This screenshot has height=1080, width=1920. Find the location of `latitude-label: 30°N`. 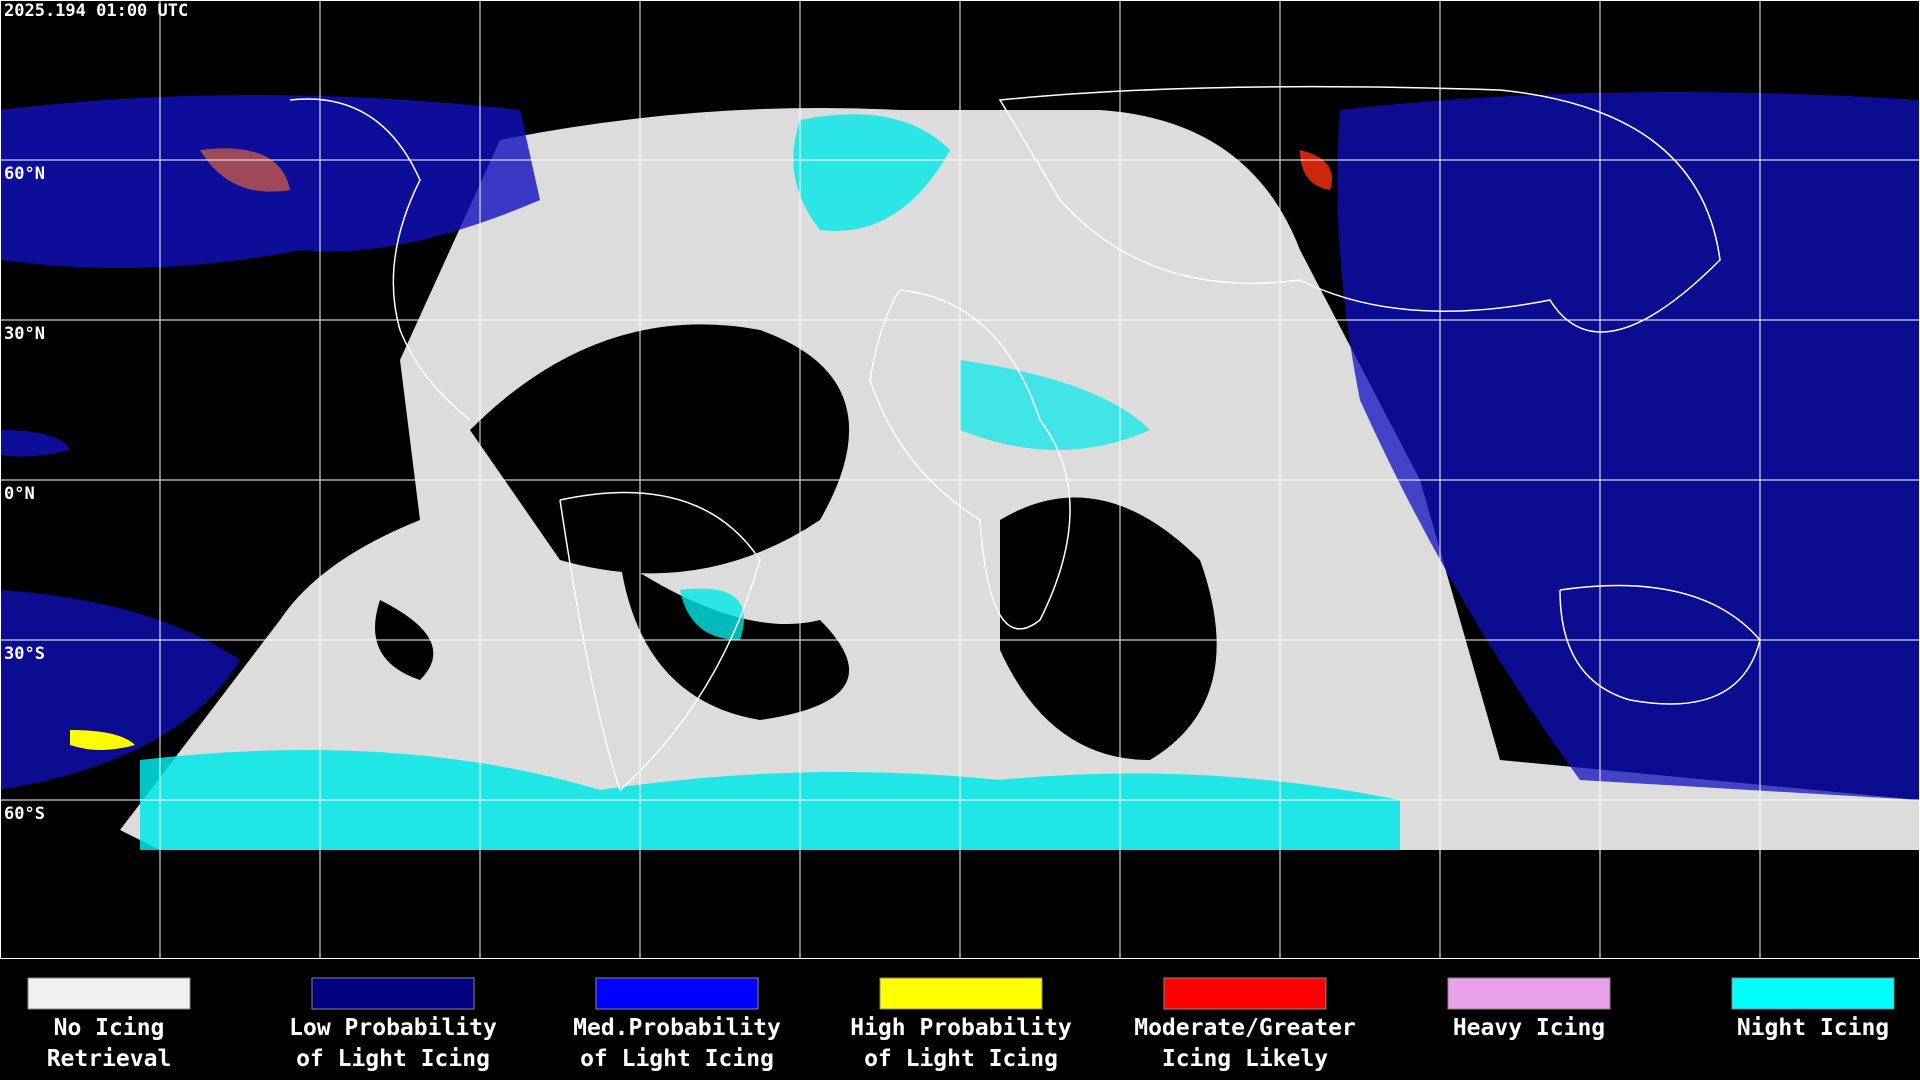

latitude-label: 30°N is located at coordinates (24, 334).